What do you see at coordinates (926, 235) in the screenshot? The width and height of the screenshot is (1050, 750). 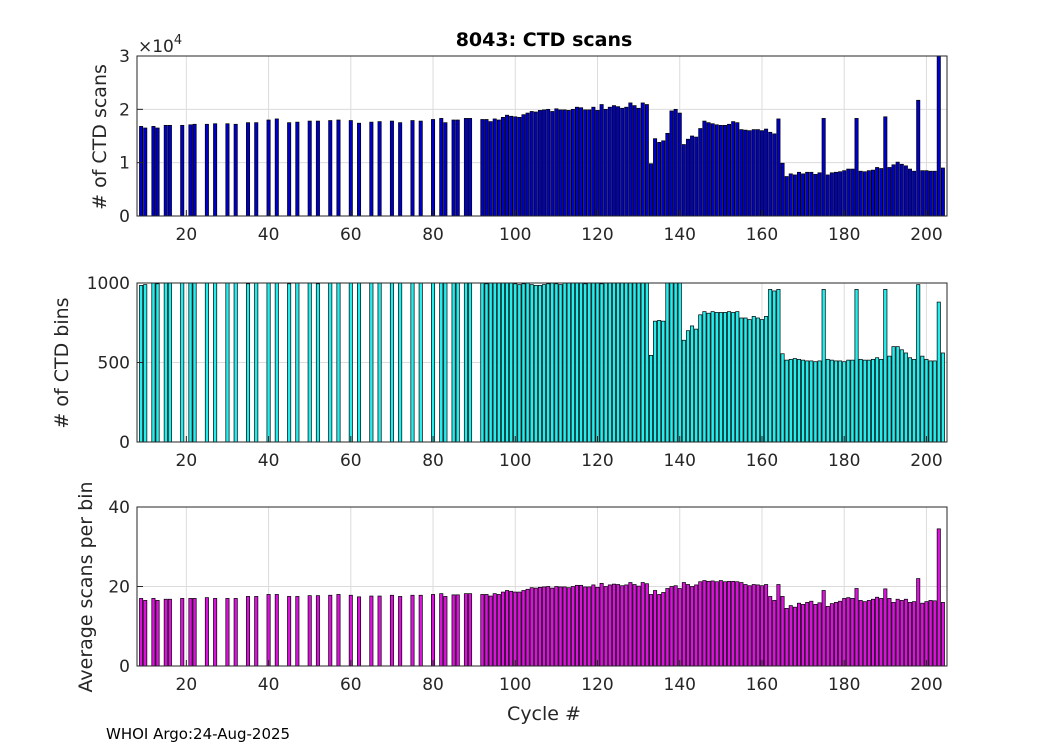 I see `x-tick-label: 200` at bounding box center [926, 235].